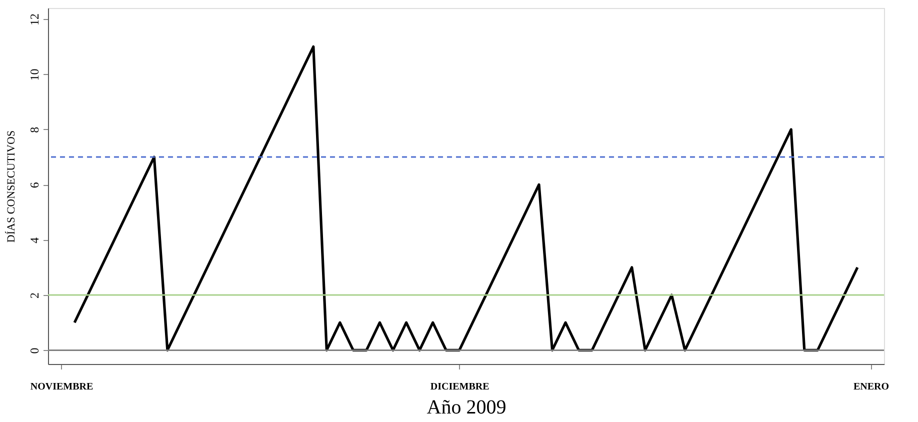  Describe the element at coordinates (35, 74) in the screenshot. I see `y-tick-label: 10` at that location.